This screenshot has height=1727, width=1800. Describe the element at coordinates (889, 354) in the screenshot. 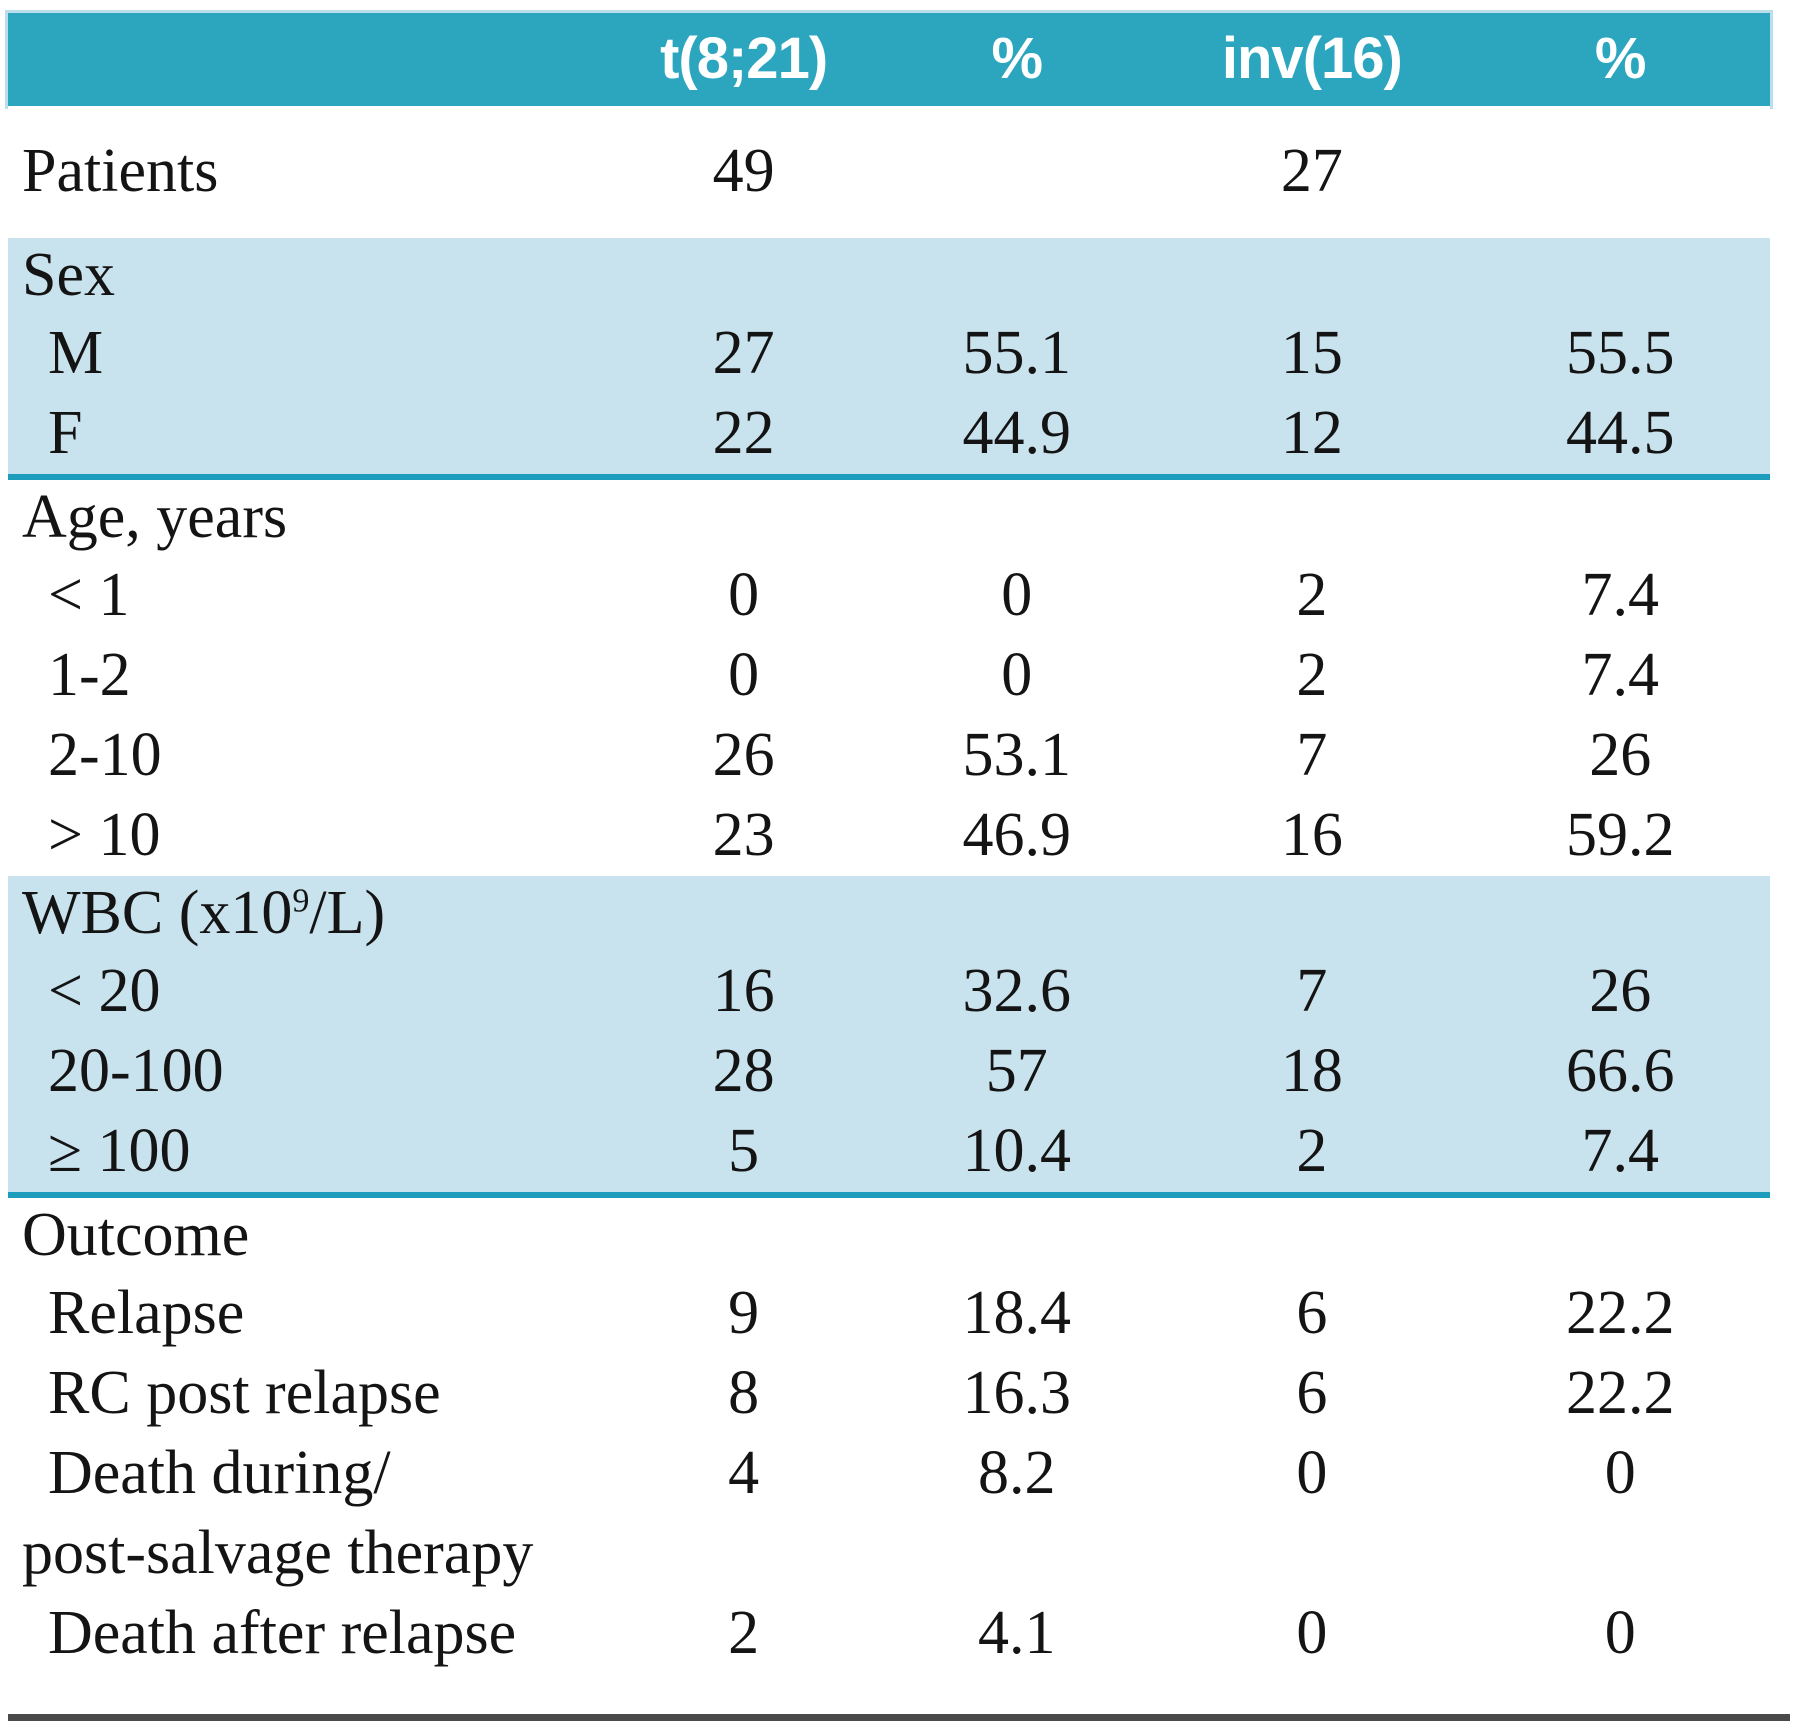

I see `table-row: M 27 55.1 15 55.5` at that location.